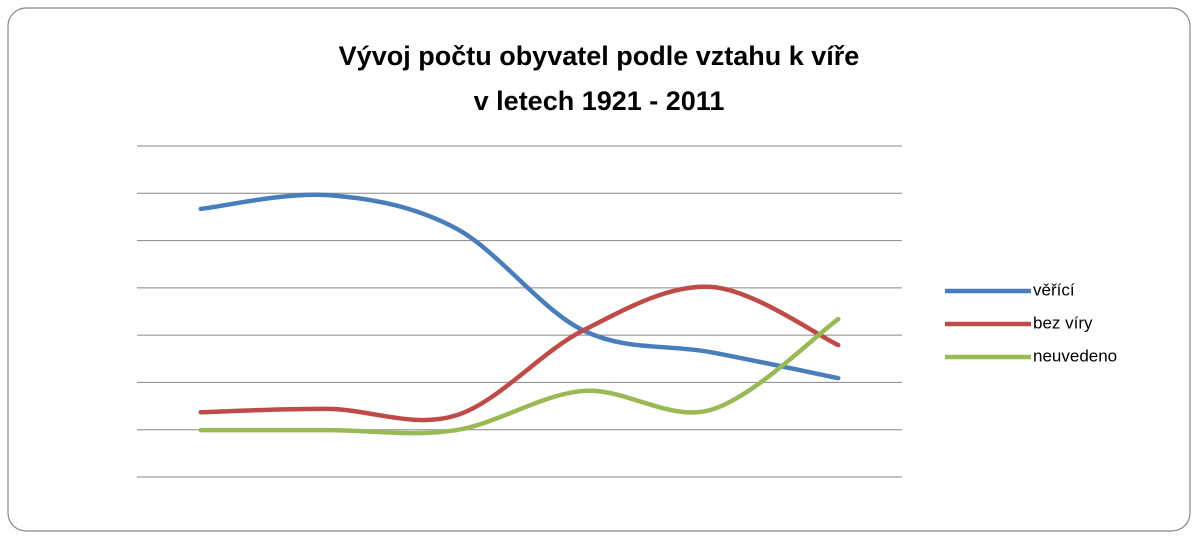 This screenshot has height=539, width=1198. Describe the element at coordinates (599, 56) in the screenshot. I see `chart-title: Vývoj počtu obyvatel podle vztahu k víře` at that location.